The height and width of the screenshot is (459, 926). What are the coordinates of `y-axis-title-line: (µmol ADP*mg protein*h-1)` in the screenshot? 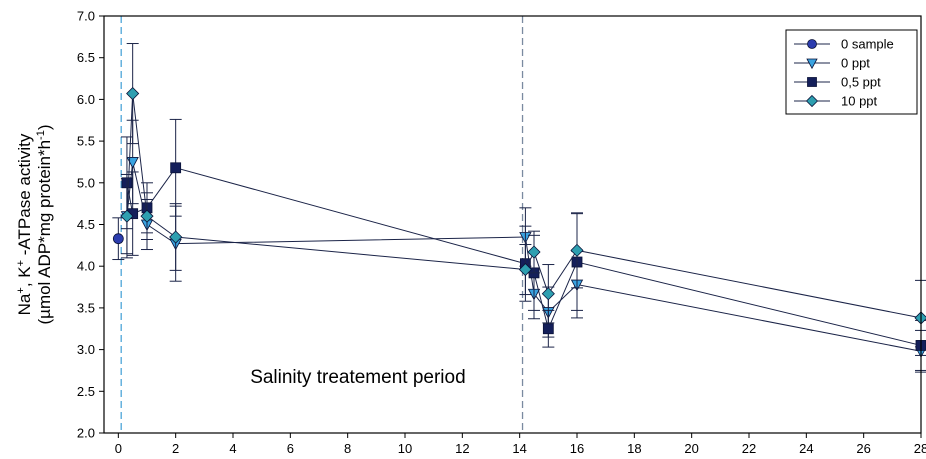 It's located at (44, 224).